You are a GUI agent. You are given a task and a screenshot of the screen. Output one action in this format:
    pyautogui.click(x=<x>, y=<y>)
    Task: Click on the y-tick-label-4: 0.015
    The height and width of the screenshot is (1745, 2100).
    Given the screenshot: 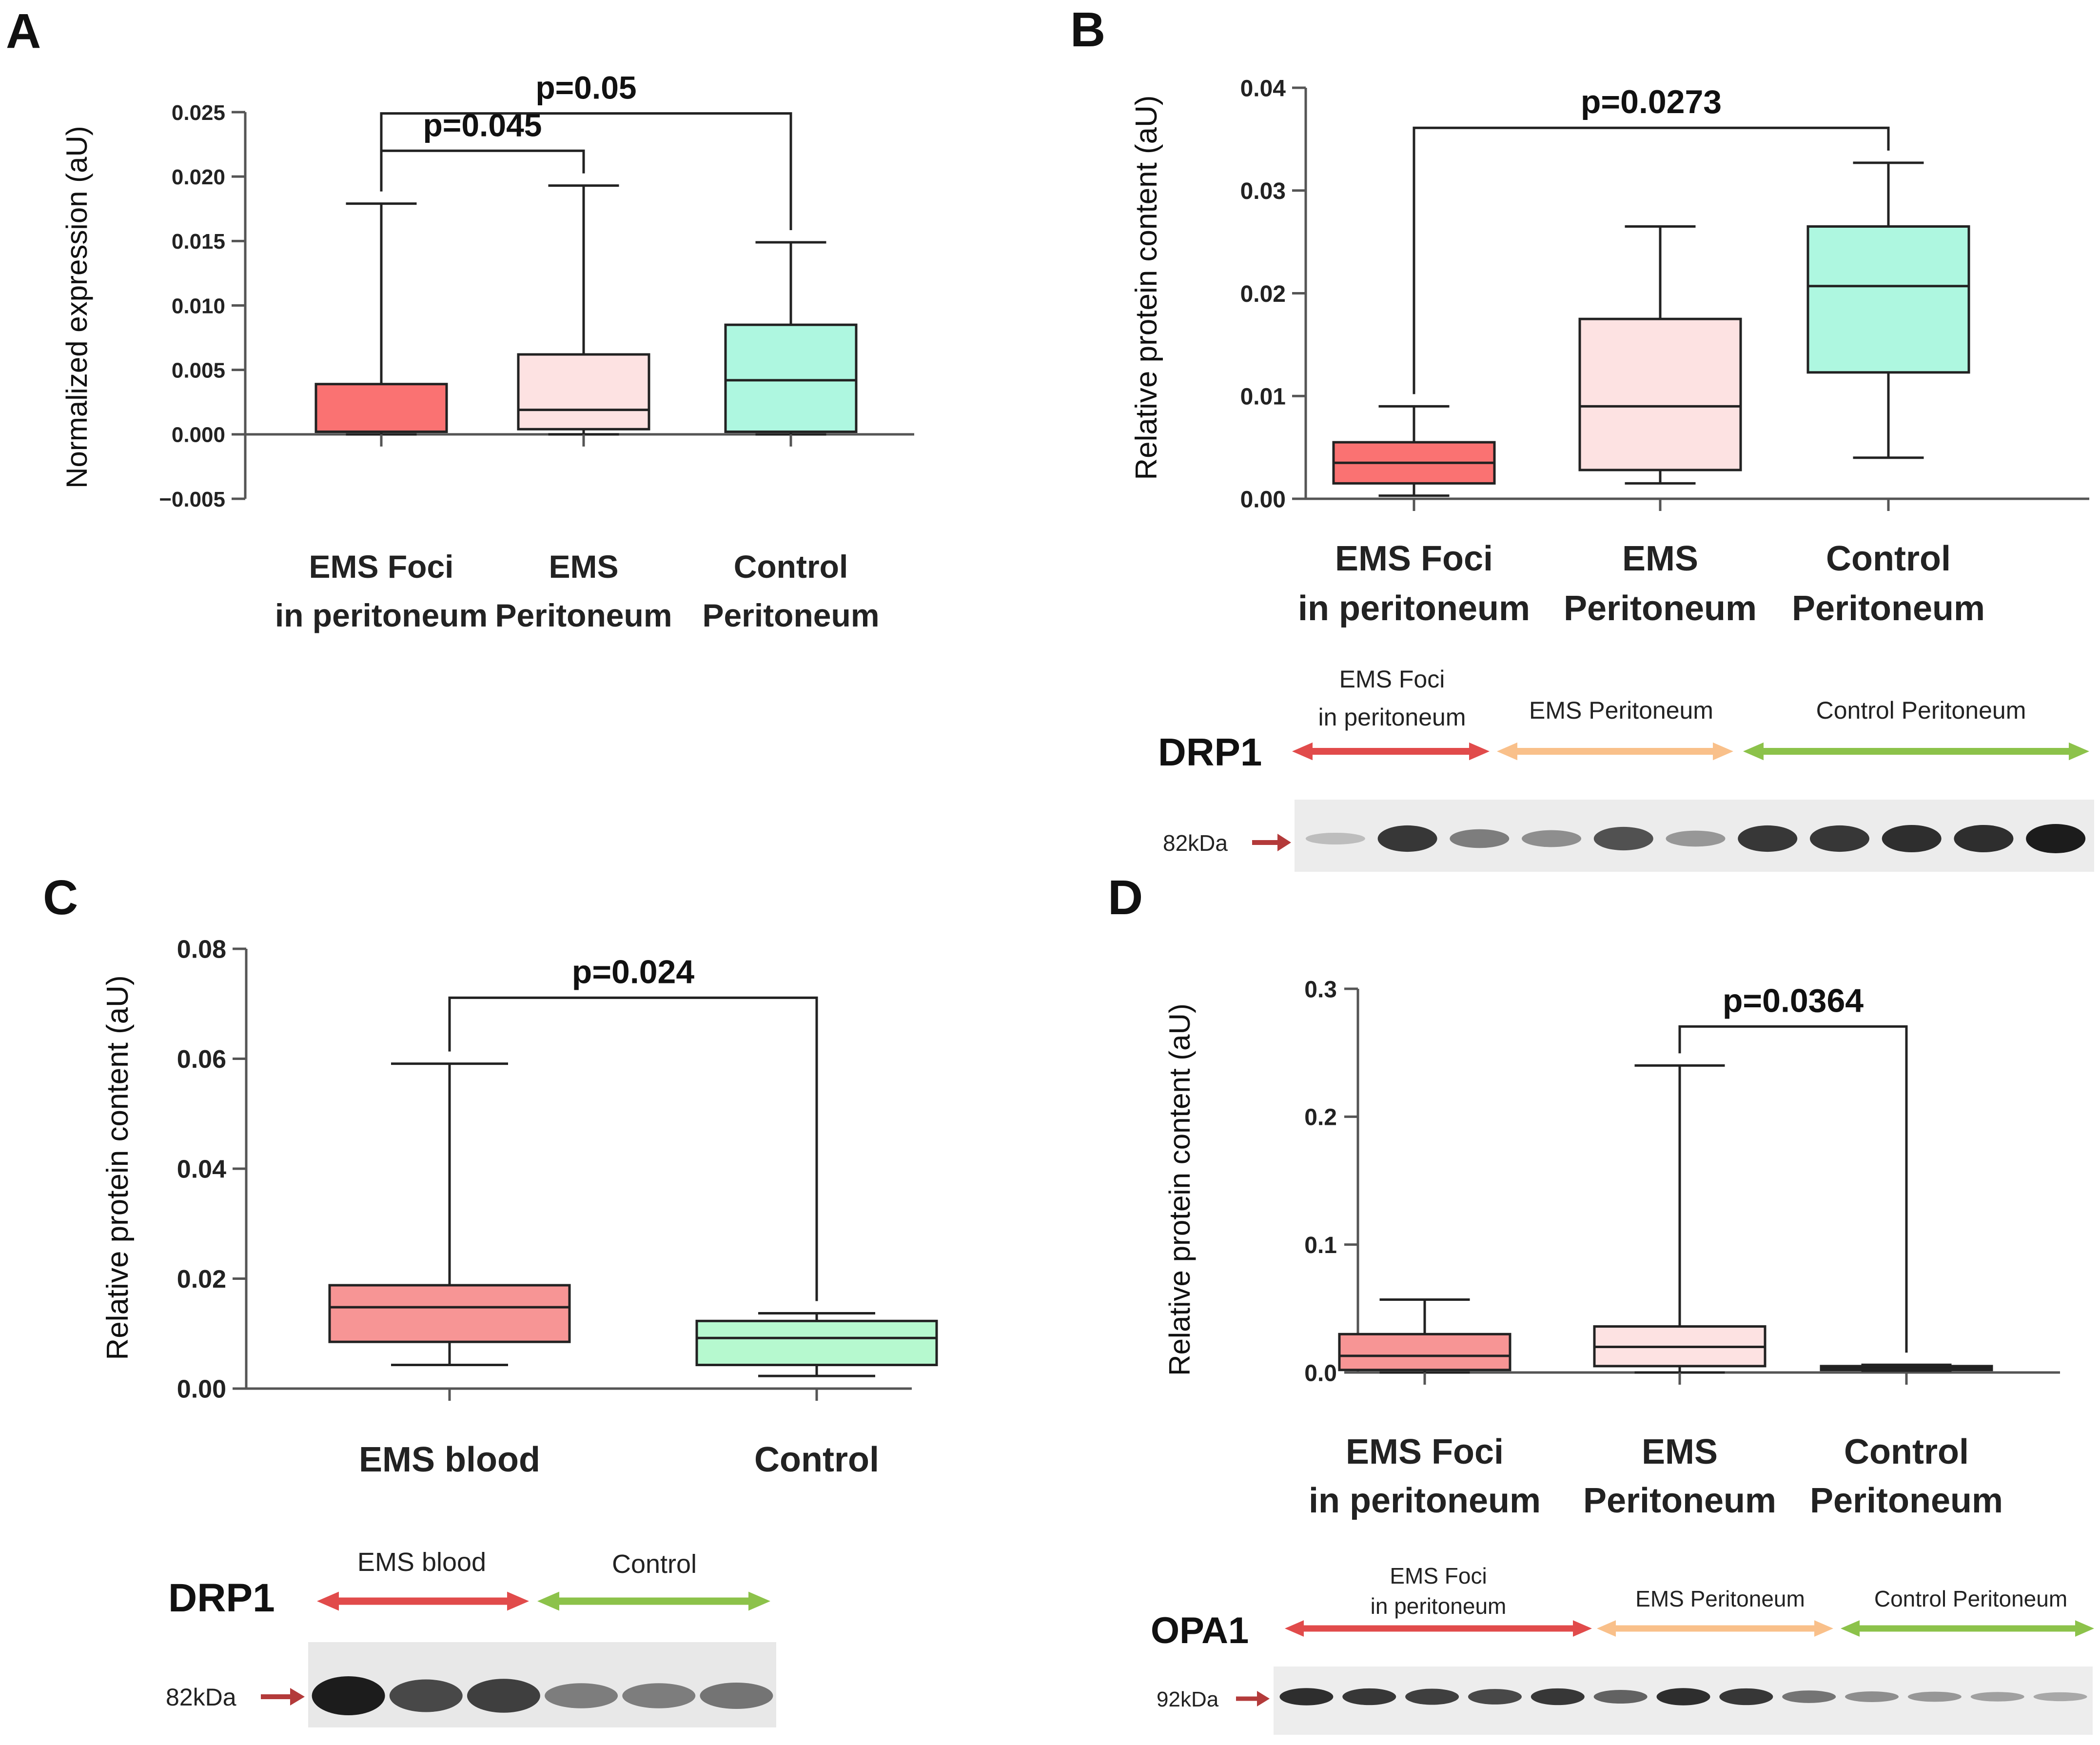 What is the action you would take?
    pyautogui.click(x=198, y=242)
    